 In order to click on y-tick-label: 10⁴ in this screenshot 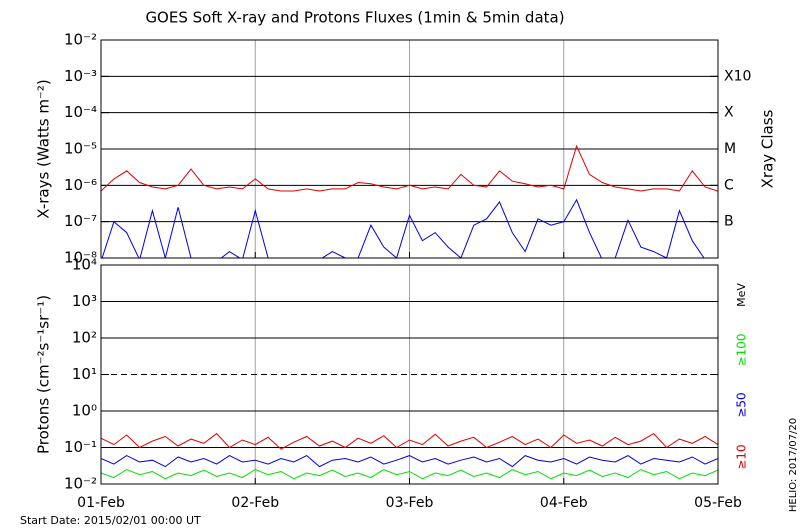, I will do `click(84, 265)`.